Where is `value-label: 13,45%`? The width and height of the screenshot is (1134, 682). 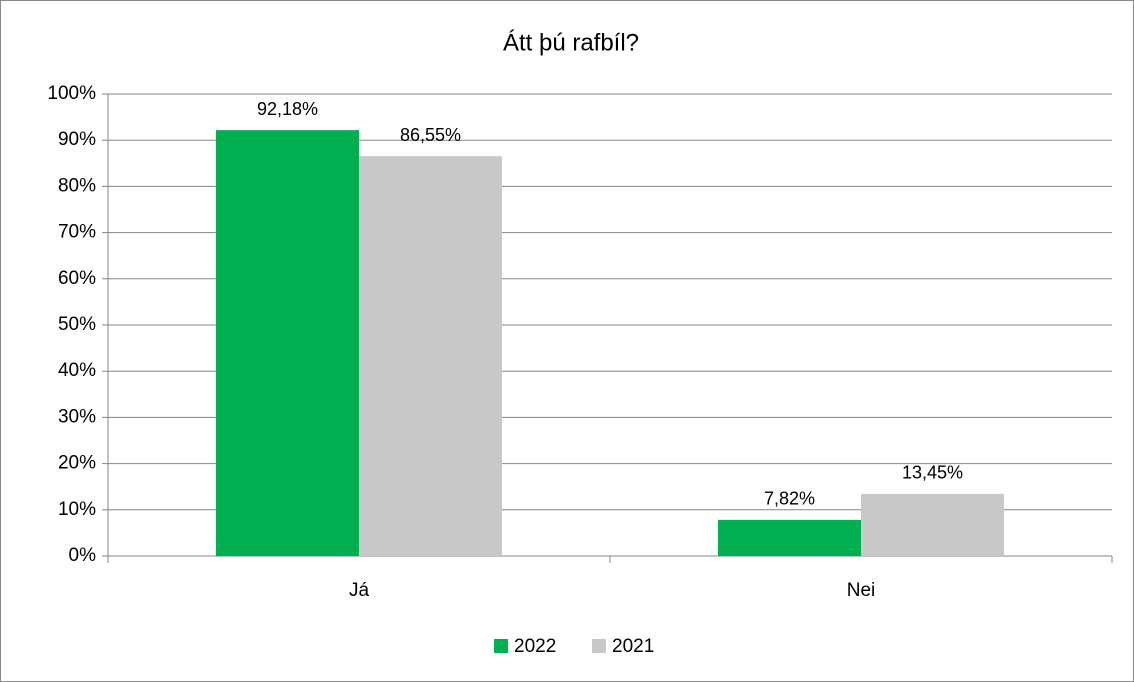 value-label: 13,45% is located at coordinates (932, 473).